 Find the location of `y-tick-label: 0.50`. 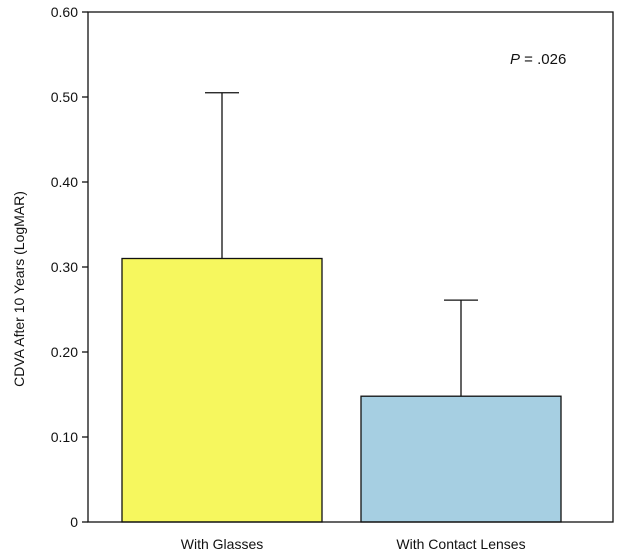

y-tick-label: 0.50 is located at coordinates (64, 97).